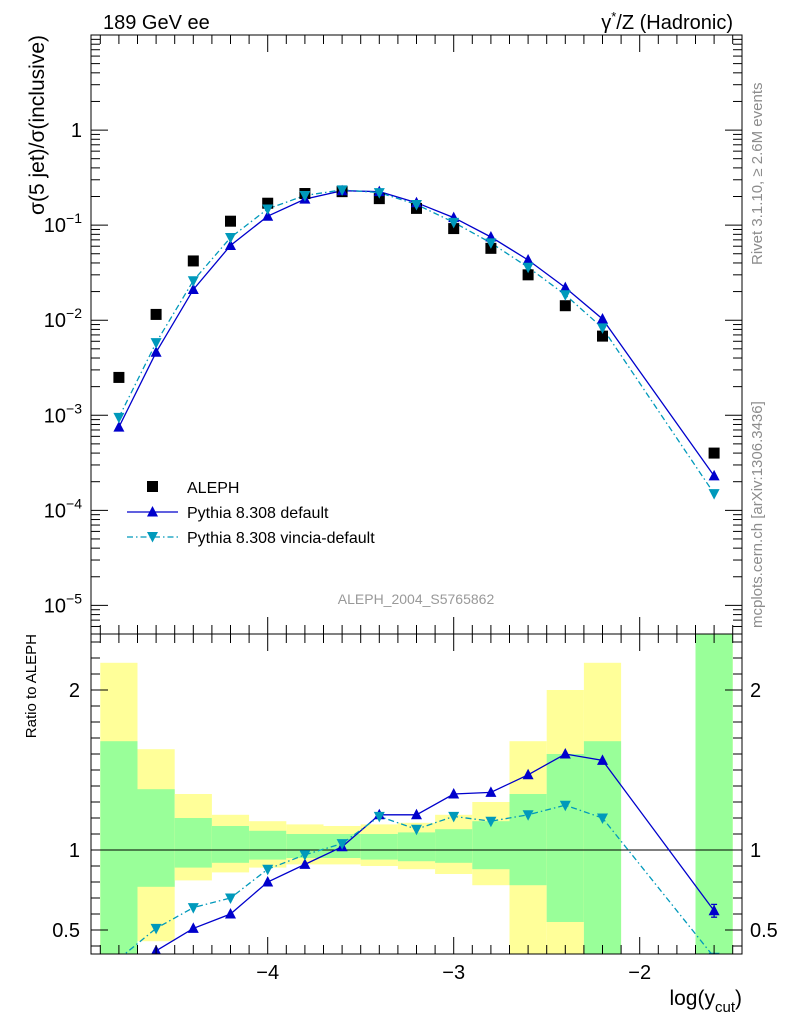 The width and height of the screenshot is (786, 1024). Describe the element at coordinates (63, 223) in the screenshot. I see `top-y-tick-label-4: 10⁻¹` at that location.